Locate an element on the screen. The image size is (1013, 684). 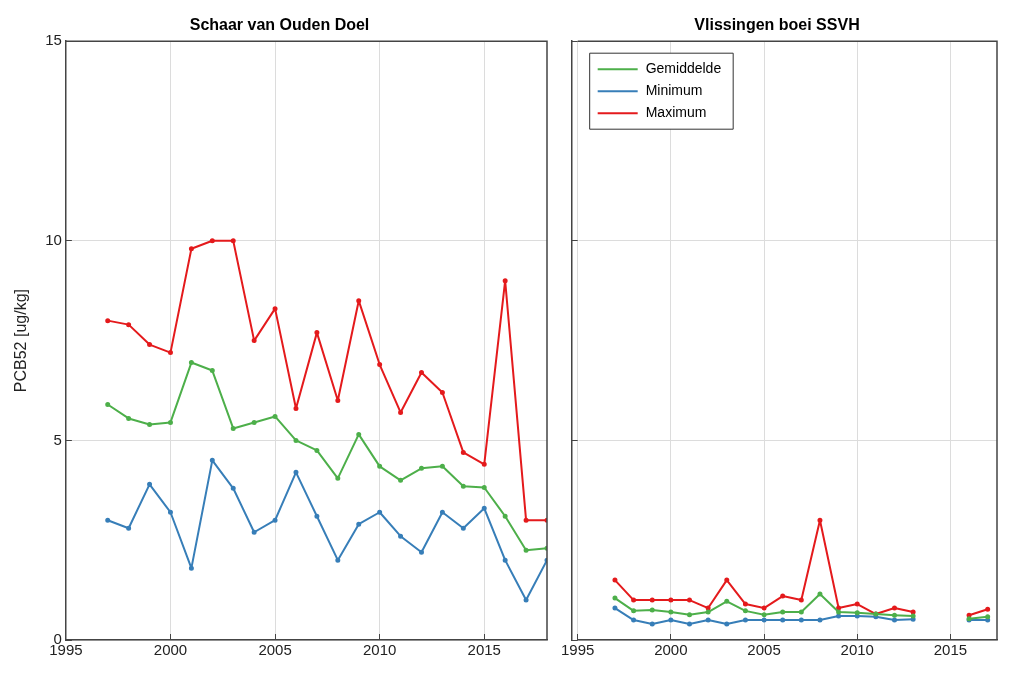
legend-label: Minimum is located at coordinates (674, 90).